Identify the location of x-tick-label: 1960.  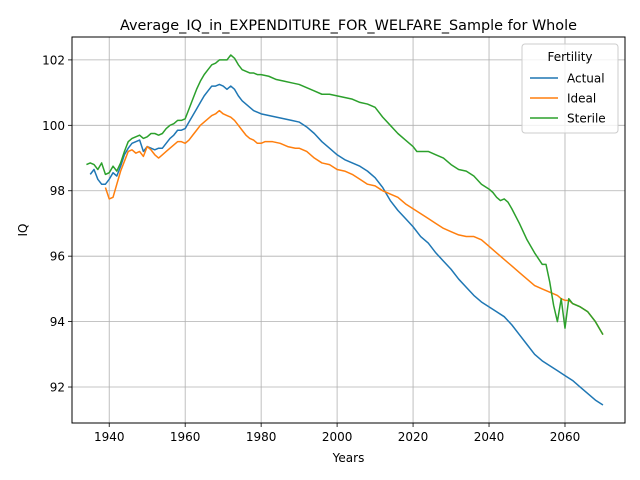
(185, 437).